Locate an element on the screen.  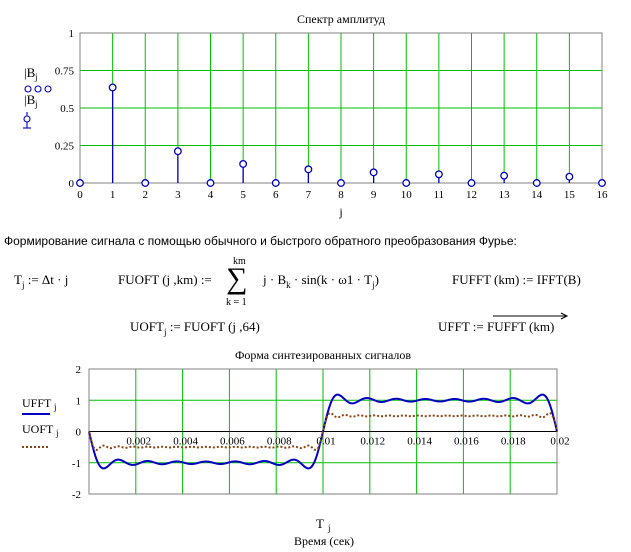
sum-symbol: ∑ is located at coordinates (237, 278).